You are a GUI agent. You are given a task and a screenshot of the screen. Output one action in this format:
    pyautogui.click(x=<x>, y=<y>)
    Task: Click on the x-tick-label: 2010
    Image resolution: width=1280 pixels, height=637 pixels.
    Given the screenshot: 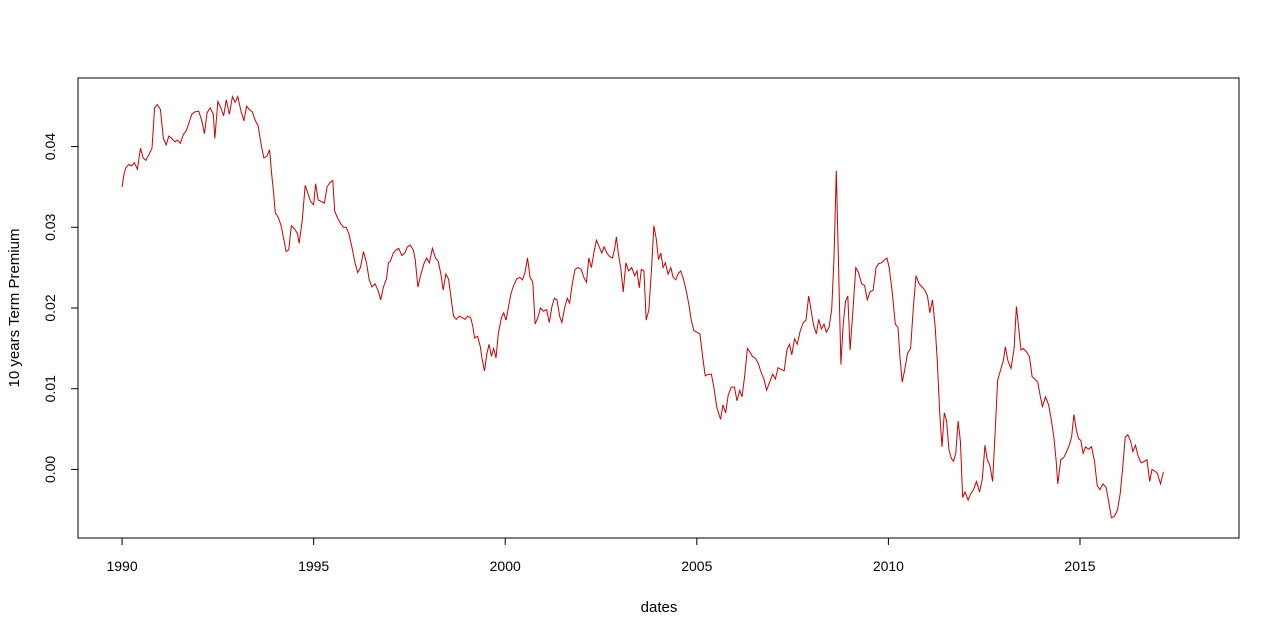 What is the action you would take?
    pyautogui.click(x=888, y=566)
    